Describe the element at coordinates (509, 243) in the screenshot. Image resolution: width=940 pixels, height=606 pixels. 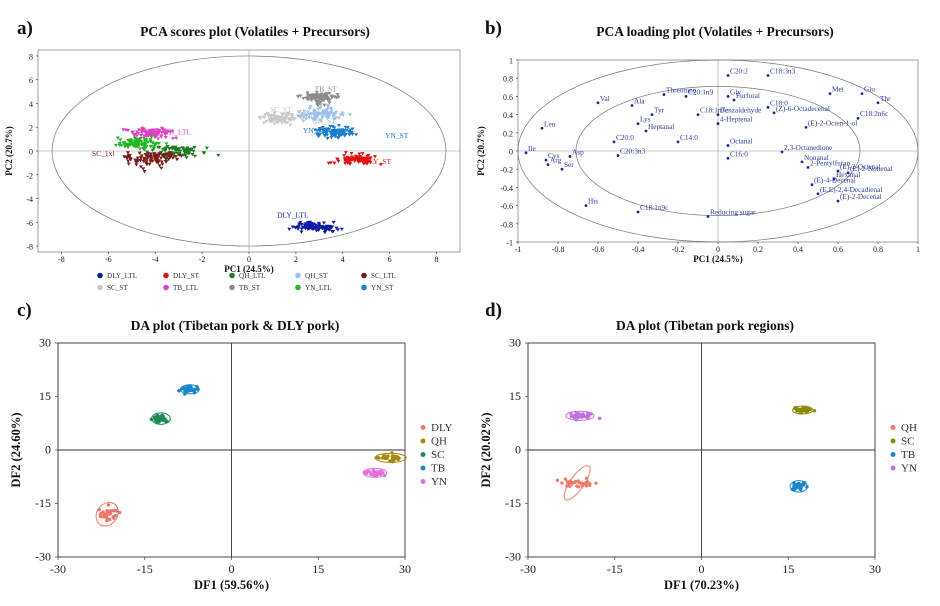
I see `y-tick-label: -1` at that location.